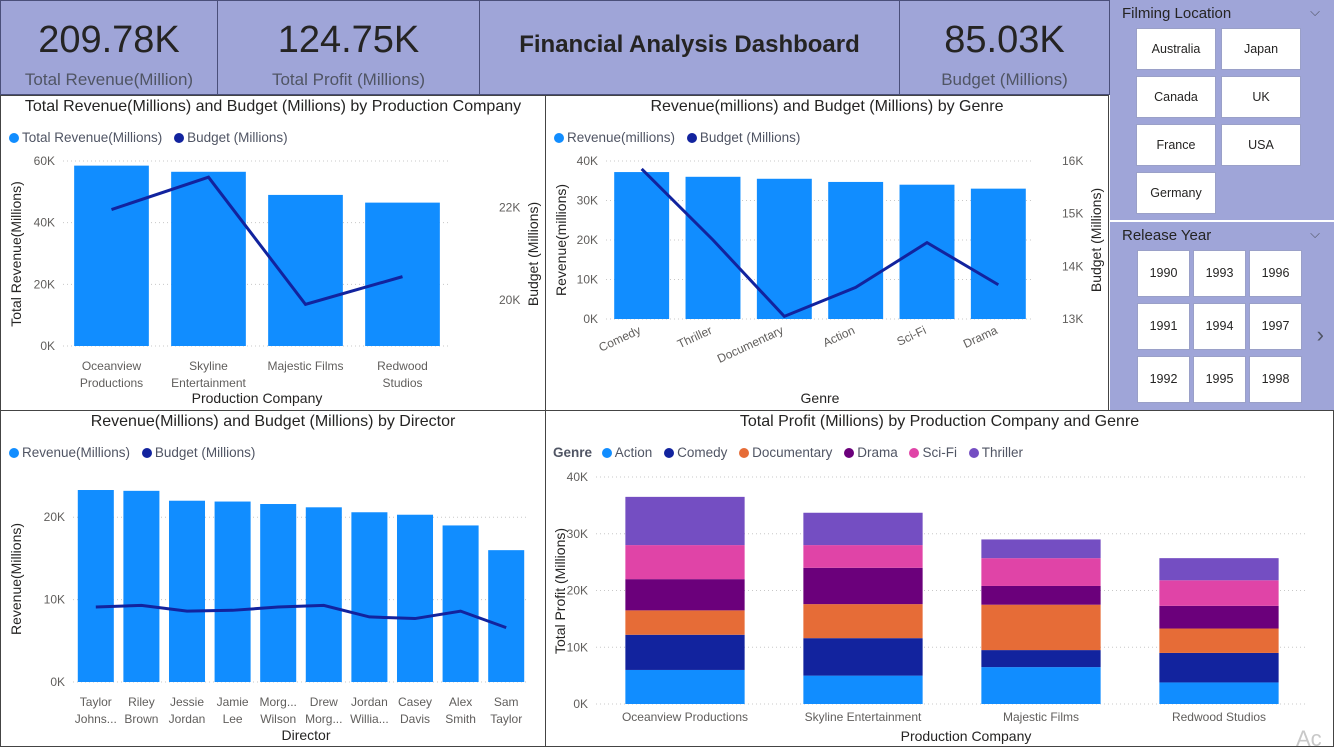 This screenshot has height=752, width=1334. Describe the element at coordinates (577, 647) in the screenshot. I see `y-tick-label: 10K` at that location.